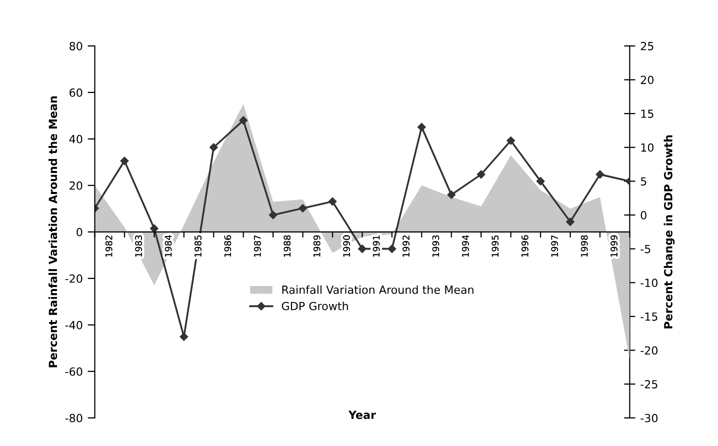 The height and width of the screenshot is (446, 718). What do you see at coordinates (76, 46) in the screenshot?
I see `y-tick-label: 80` at bounding box center [76, 46].